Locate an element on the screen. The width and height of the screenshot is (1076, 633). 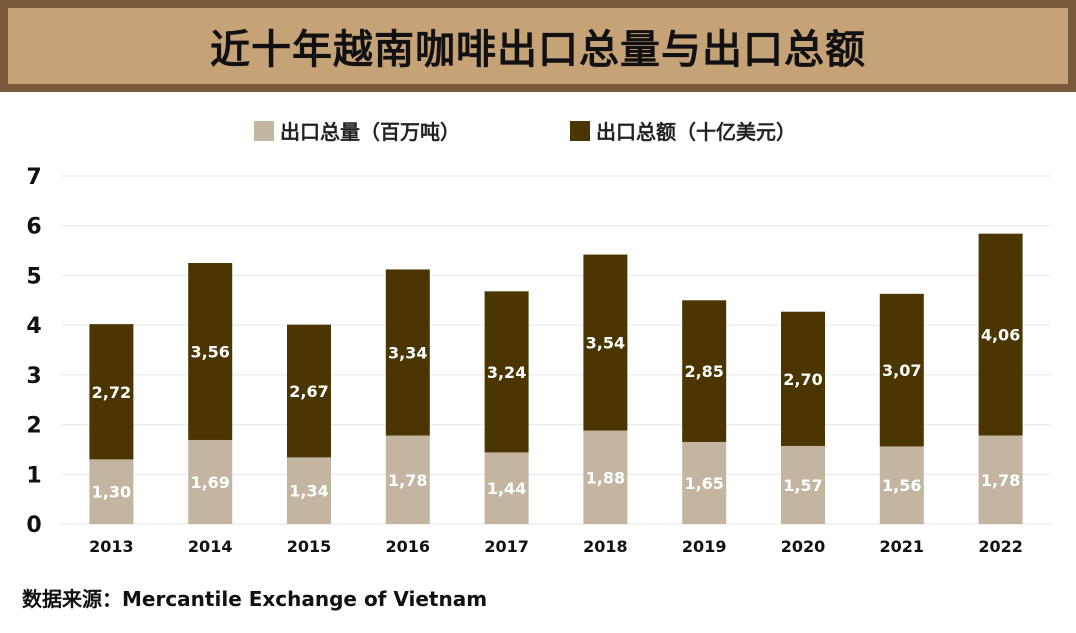
legend-item-volume: 出口总量（百万吨） is located at coordinates (357, 130).